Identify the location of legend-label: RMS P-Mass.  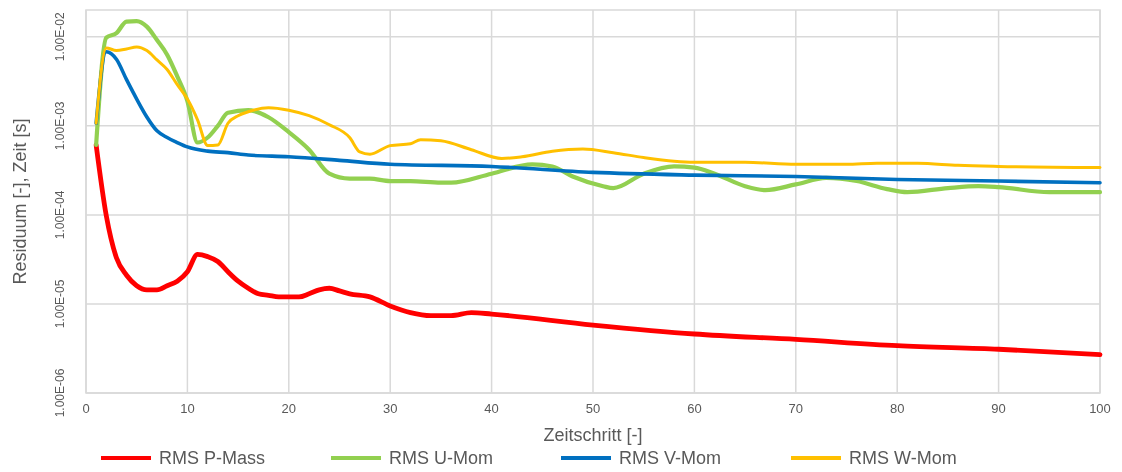
(212, 458).